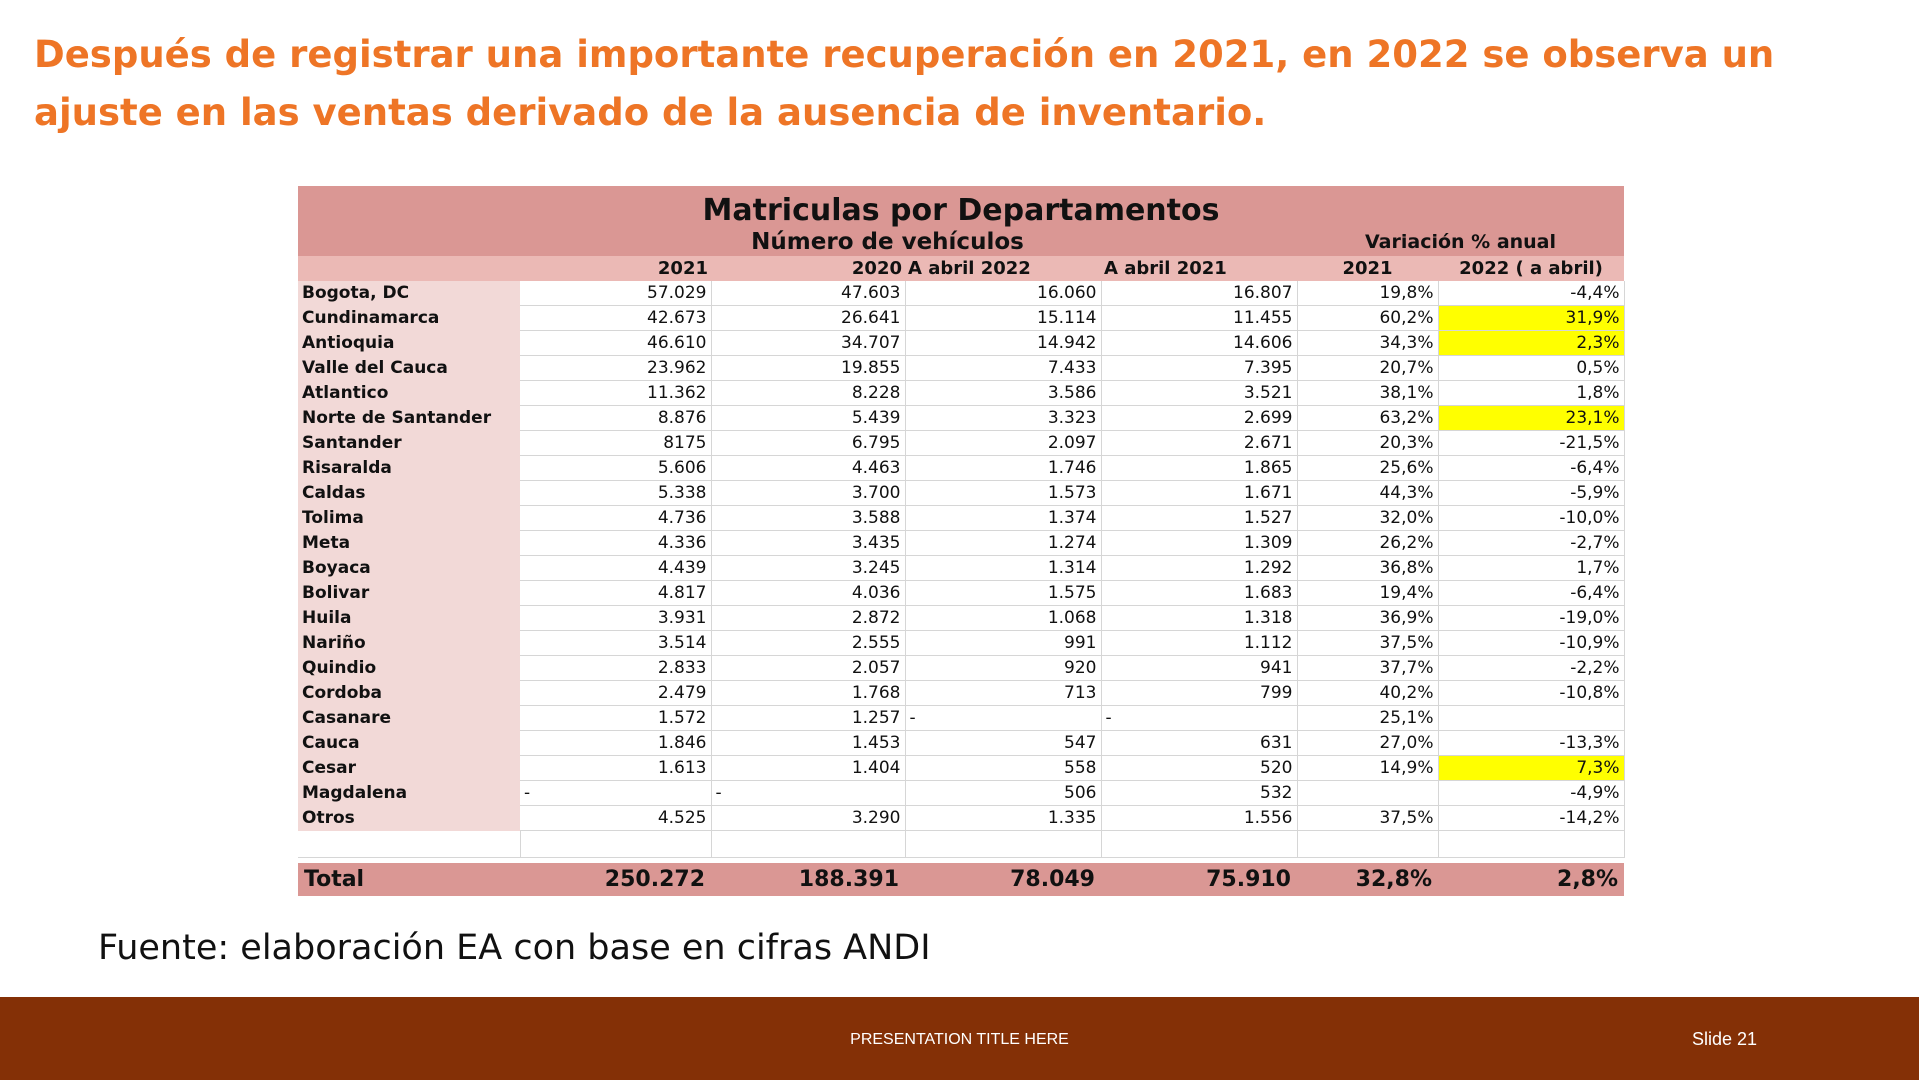 The width and height of the screenshot is (1919, 1080). Describe the element at coordinates (1531, 518) in the screenshot. I see `cell-var-2022: -10,0%` at that location.